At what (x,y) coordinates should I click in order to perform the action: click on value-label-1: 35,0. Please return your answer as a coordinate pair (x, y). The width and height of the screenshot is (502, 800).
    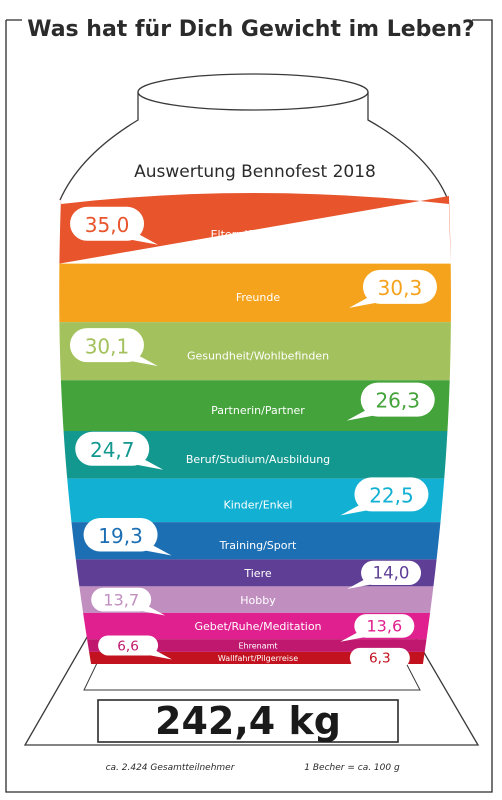
    Looking at the image, I should click on (107, 225).